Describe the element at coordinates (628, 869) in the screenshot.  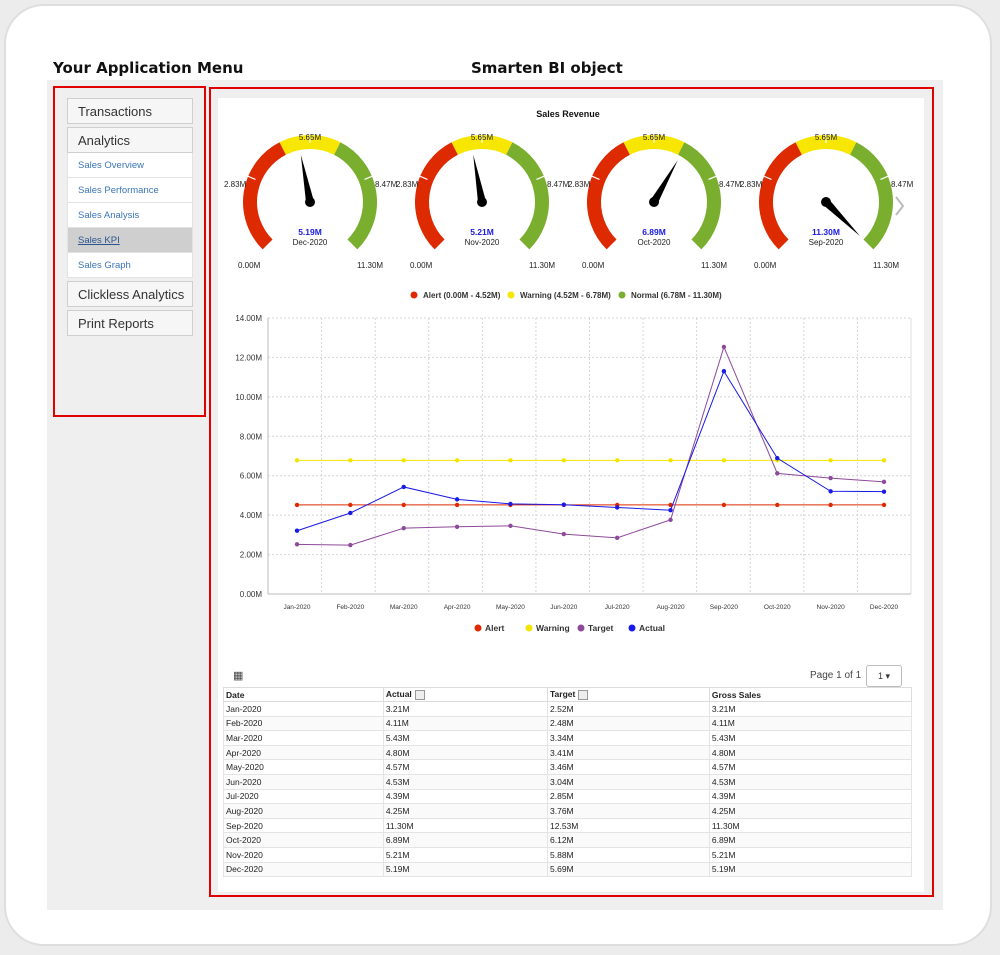
I see `table-cell: 5.69M` at that location.